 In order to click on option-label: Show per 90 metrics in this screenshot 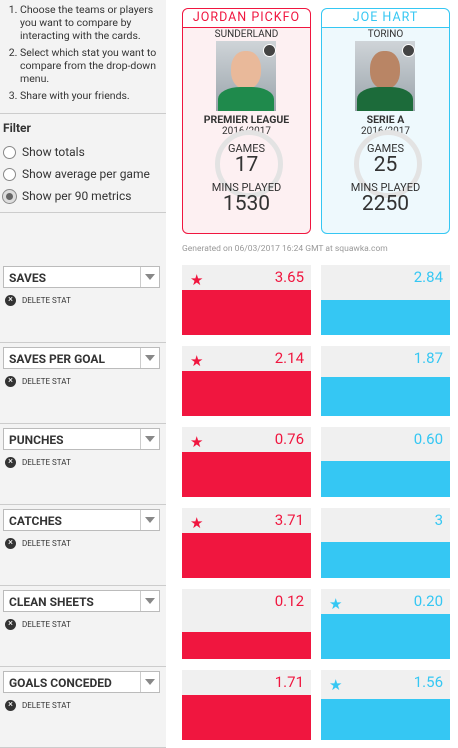, I will do `click(77, 196)`.